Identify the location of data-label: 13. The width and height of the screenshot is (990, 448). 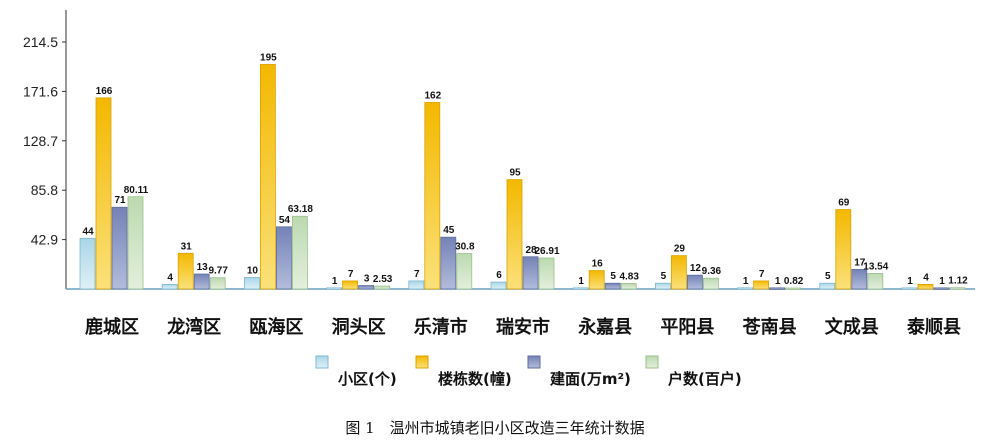
(203, 267).